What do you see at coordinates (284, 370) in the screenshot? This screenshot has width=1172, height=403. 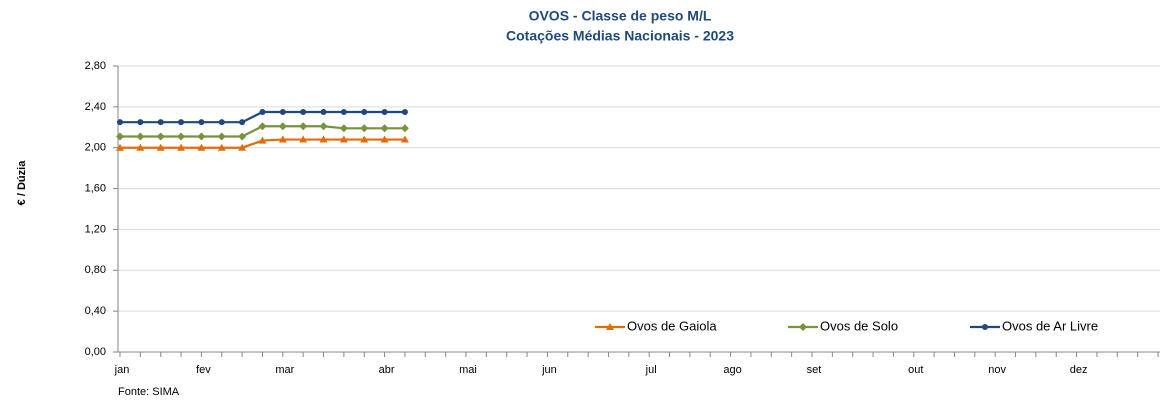 I see `x-tick-label: mar` at bounding box center [284, 370].